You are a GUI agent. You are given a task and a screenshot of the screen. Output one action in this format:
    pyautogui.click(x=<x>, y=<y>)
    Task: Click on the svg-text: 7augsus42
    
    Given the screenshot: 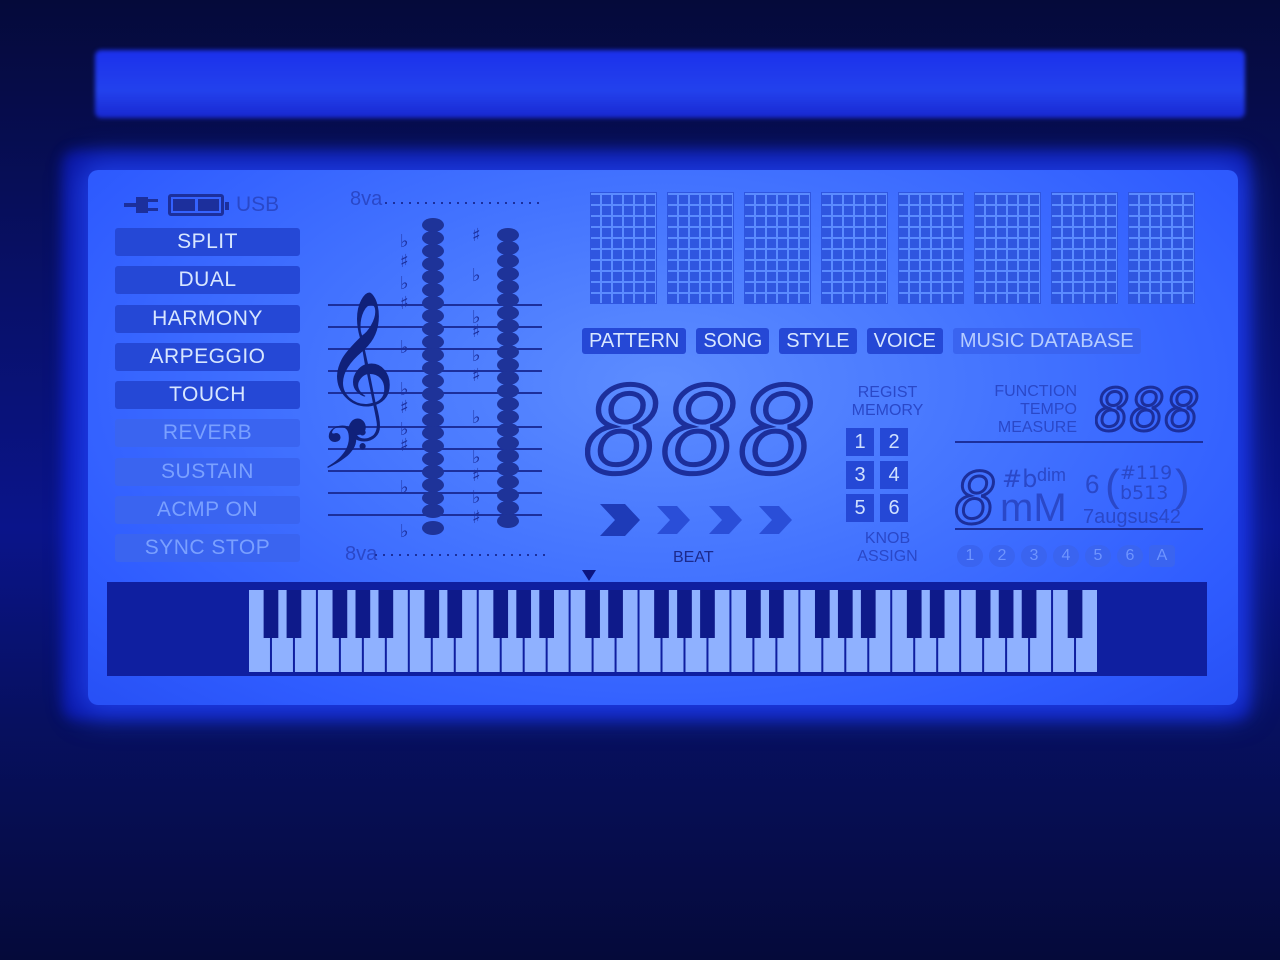 What is the action you would take?
    pyautogui.click(x=1132, y=517)
    